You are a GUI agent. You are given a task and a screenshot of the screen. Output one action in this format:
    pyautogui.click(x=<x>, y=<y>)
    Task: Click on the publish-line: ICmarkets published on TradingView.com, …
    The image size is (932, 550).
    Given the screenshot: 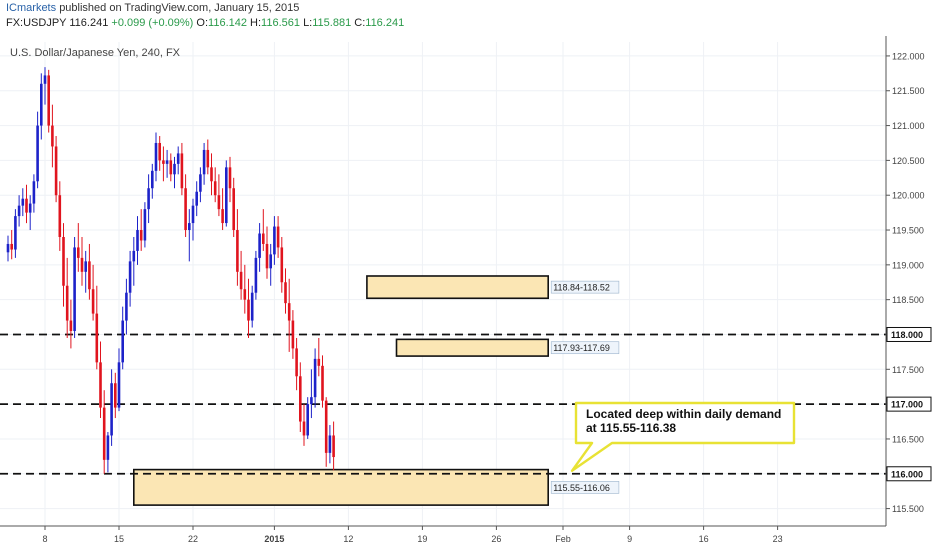 What is the action you would take?
    pyautogui.click(x=152, y=8)
    